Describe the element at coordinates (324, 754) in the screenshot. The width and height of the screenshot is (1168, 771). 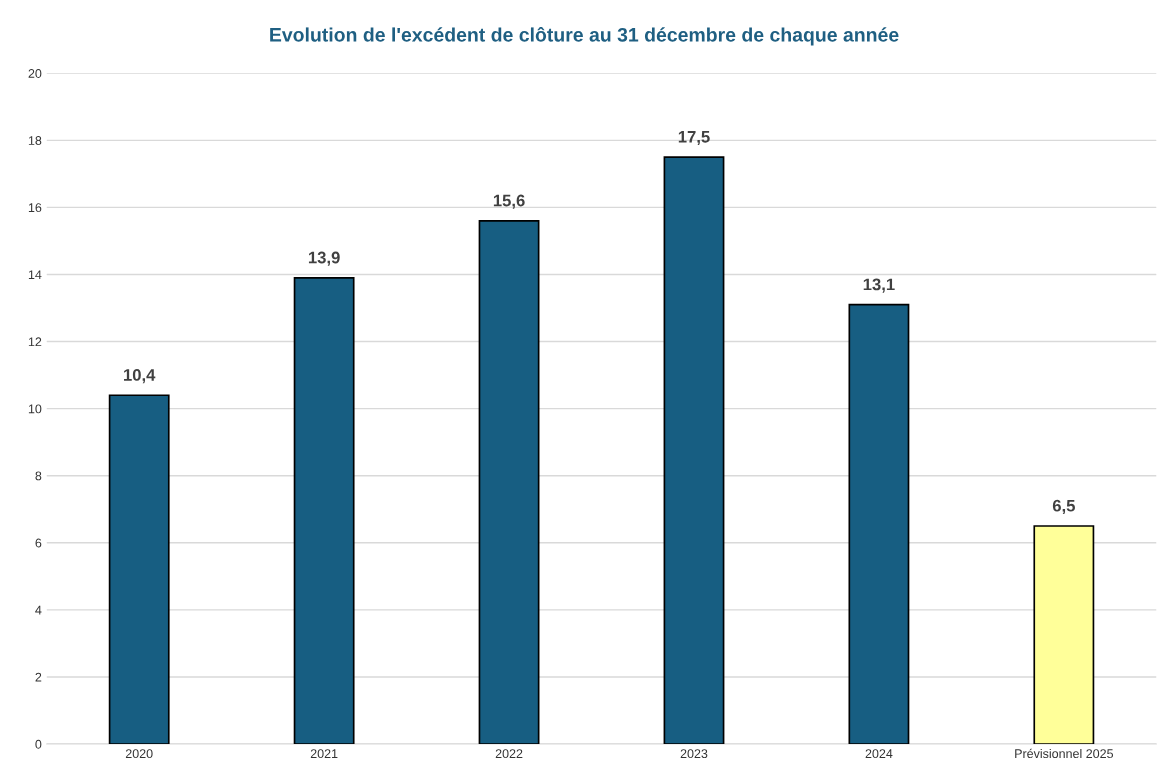
I see `x-tick-label: 2021` at that location.